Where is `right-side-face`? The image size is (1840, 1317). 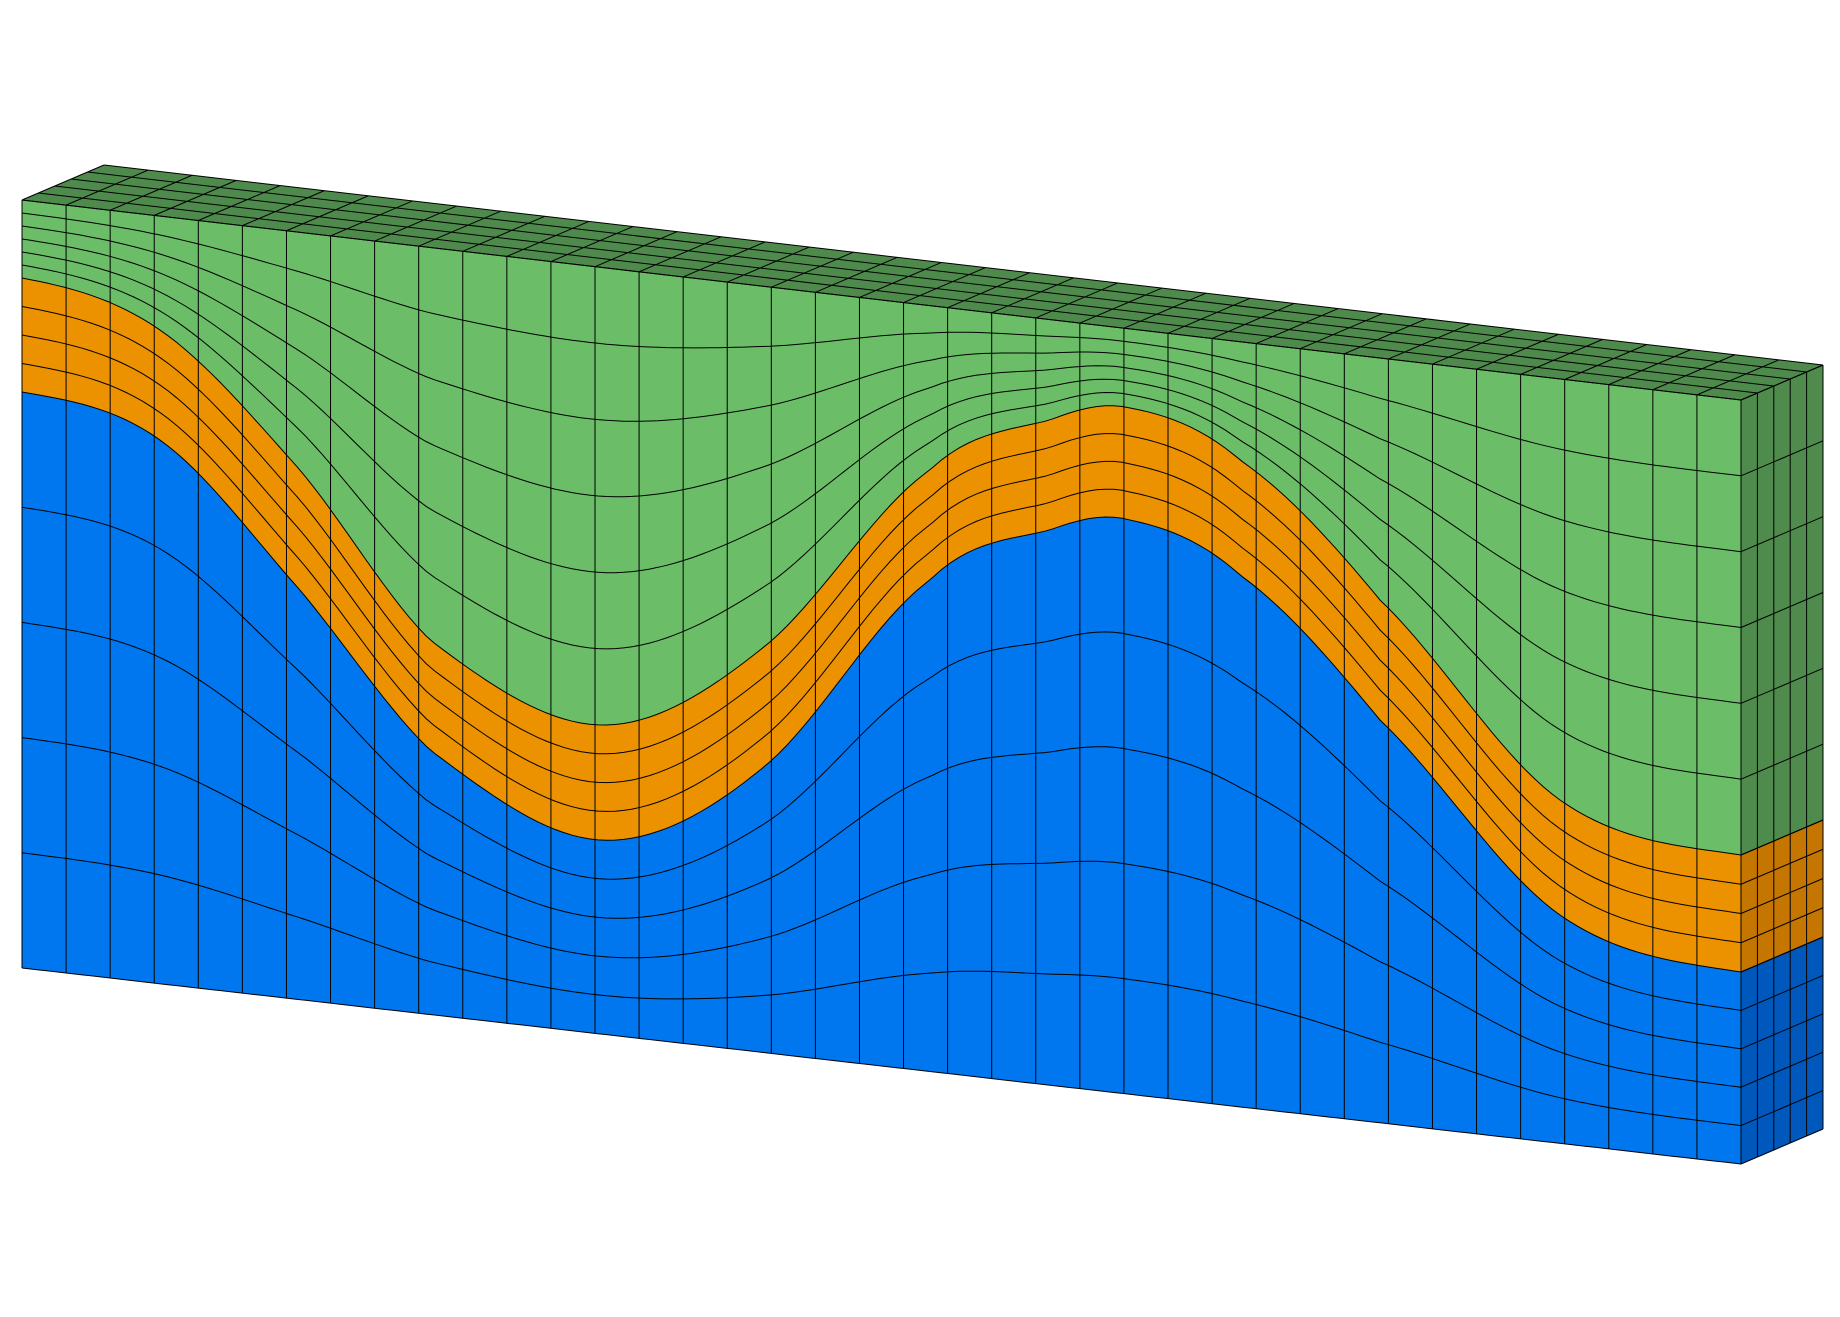 right-side-face is located at coordinates (1782, 764).